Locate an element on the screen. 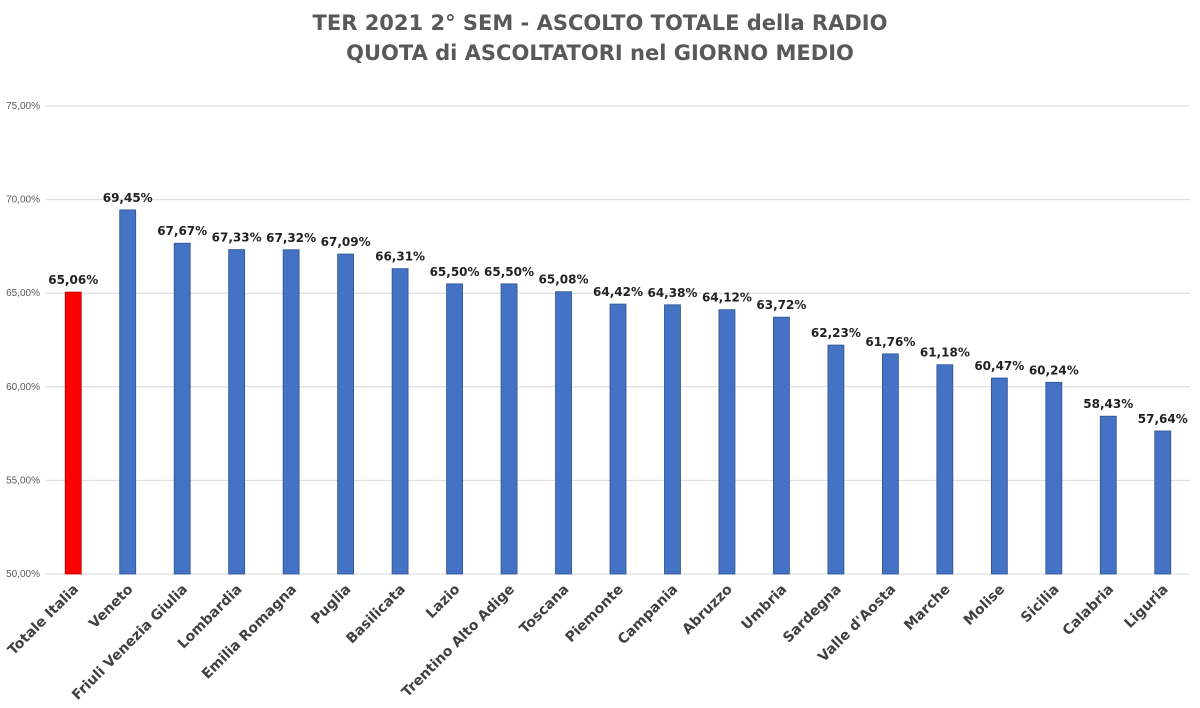  data-label: 67,67% is located at coordinates (182, 231).